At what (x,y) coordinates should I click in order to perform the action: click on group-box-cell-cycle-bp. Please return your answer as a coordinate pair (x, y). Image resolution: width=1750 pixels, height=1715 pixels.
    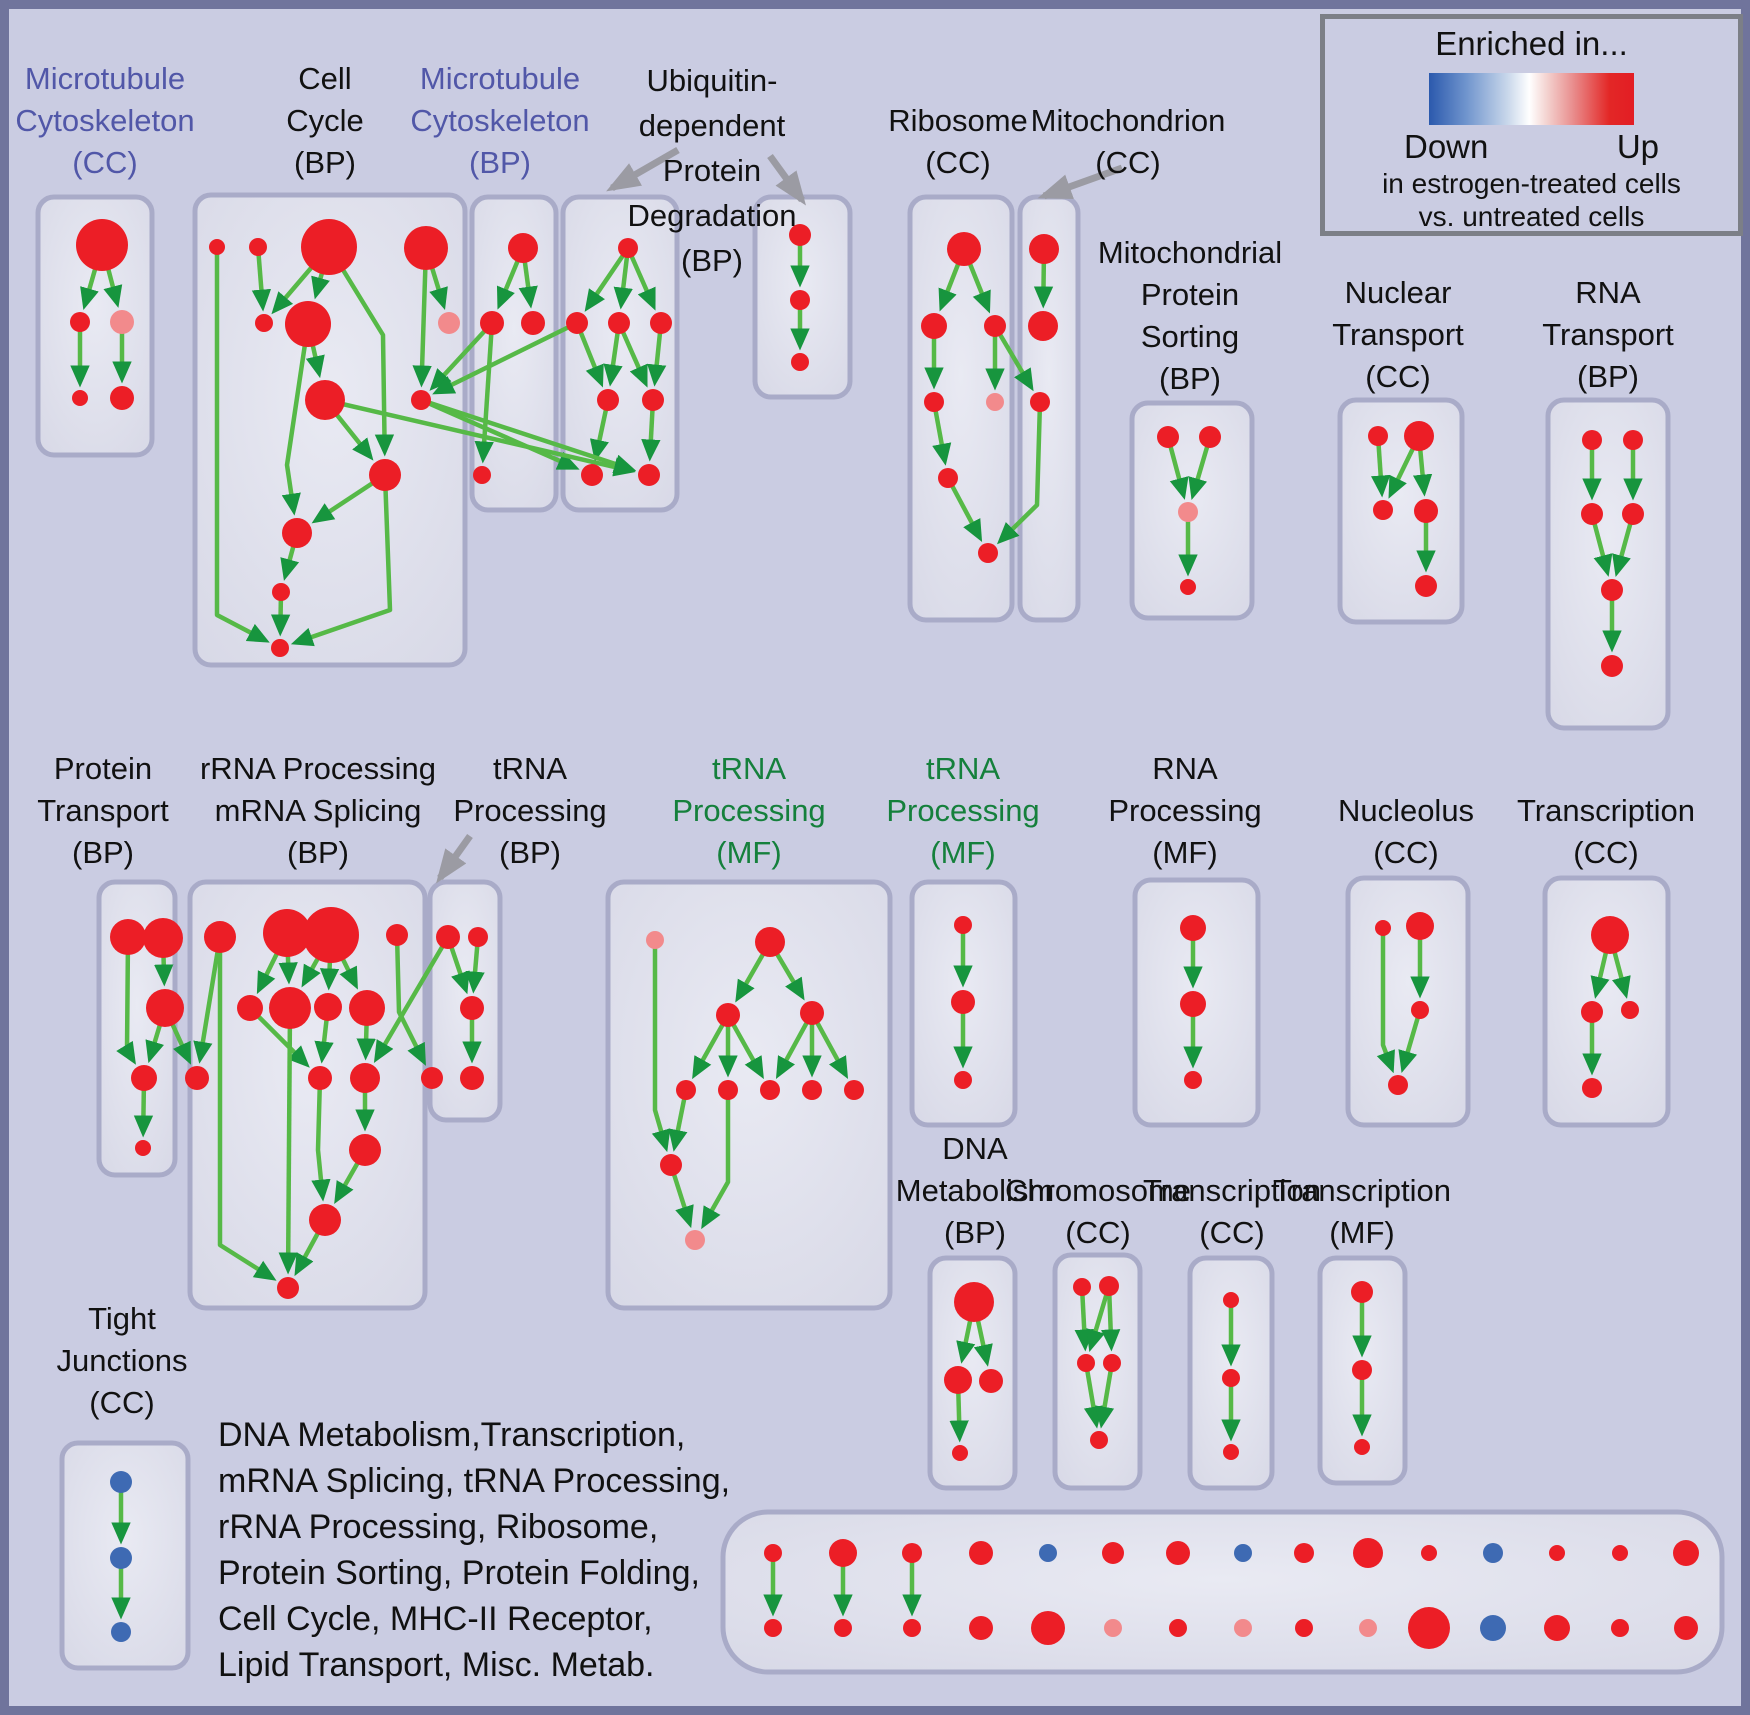
    Looking at the image, I should click on (330, 430).